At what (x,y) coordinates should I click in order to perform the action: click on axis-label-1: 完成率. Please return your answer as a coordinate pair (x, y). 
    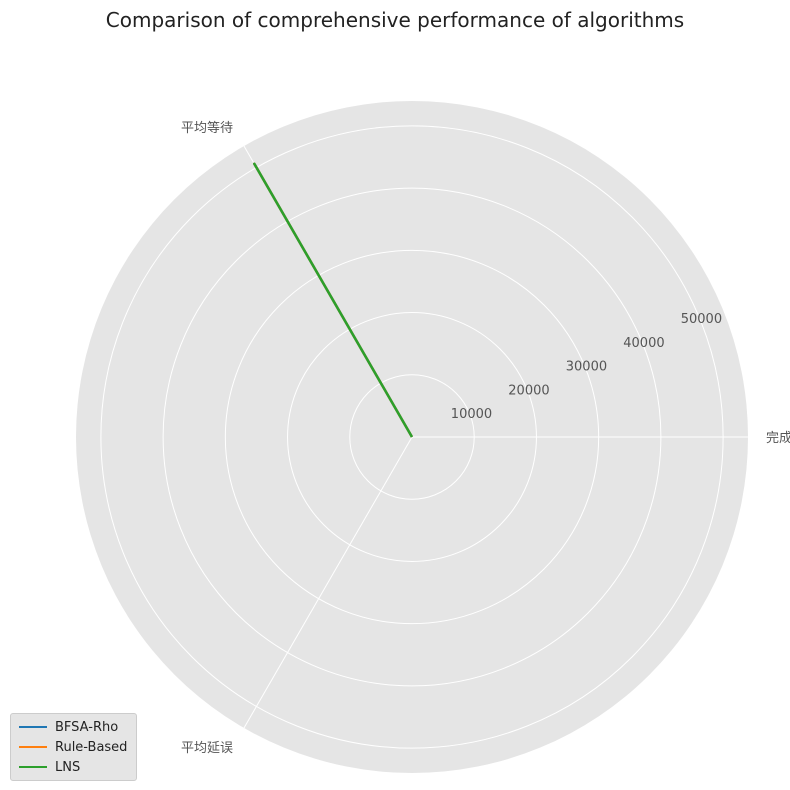
    Looking at the image, I should click on (778, 438).